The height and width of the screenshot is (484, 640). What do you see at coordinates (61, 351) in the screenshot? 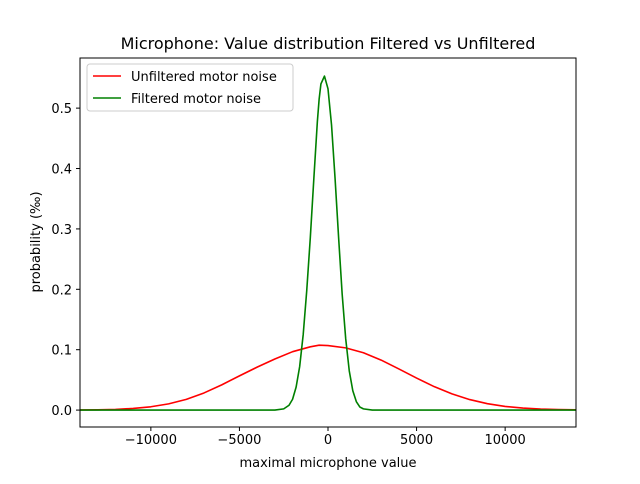
I see `y-tick-label: 0.1` at bounding box center [61, 351].